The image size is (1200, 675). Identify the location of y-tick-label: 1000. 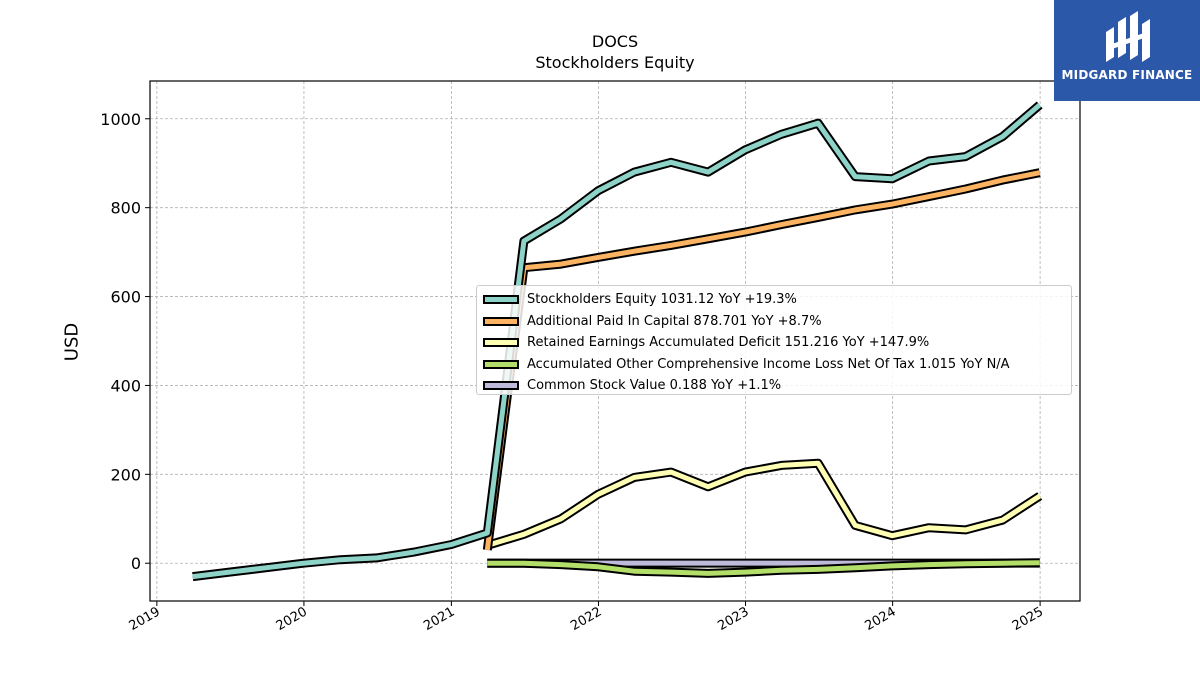
(120, 119).